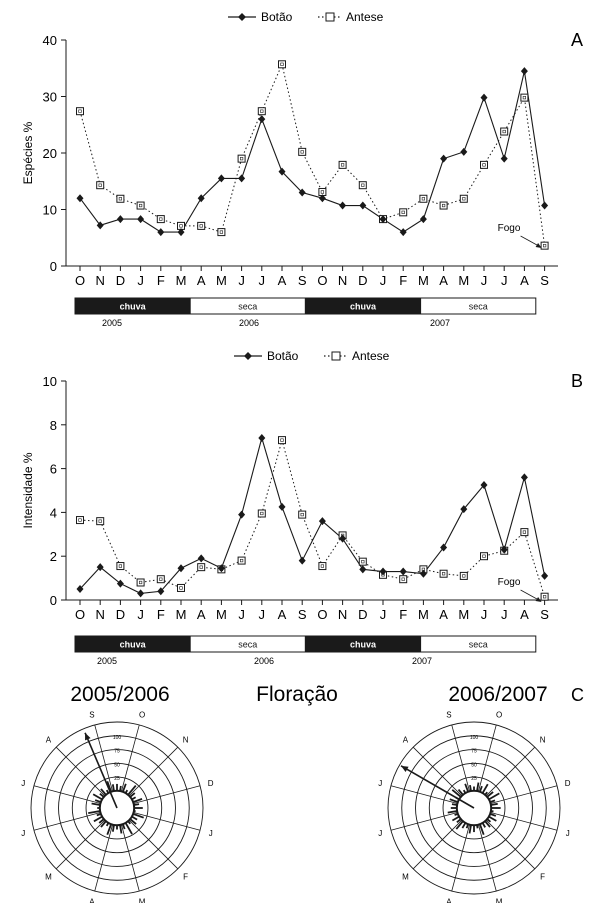  I want to click on x-tick-label: F, so click(403, 614).